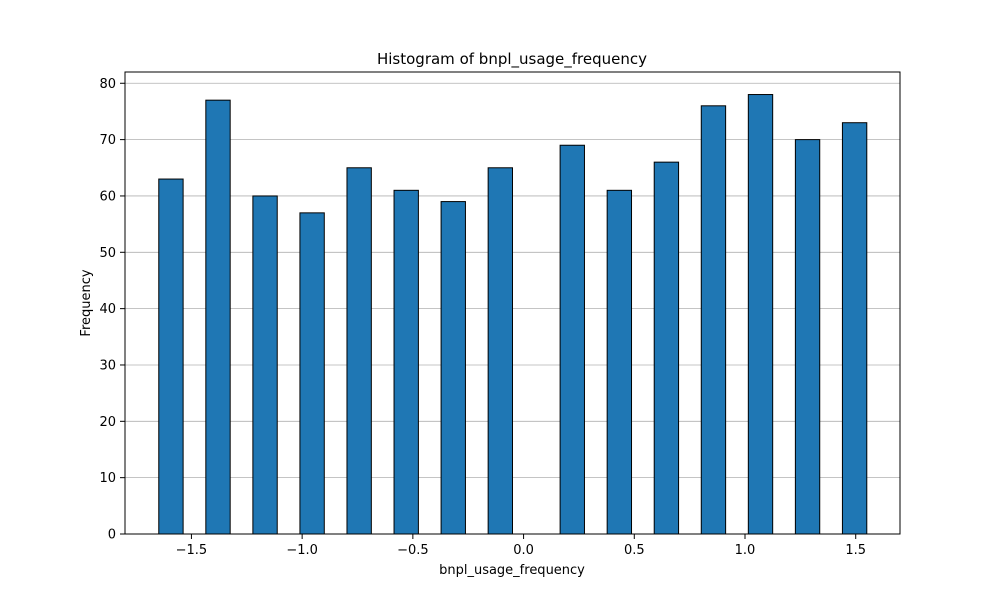 The width and height of the screenshot is (1000, 600). I want to click on x-tick-label-1: −1.0, so click(302, 550).